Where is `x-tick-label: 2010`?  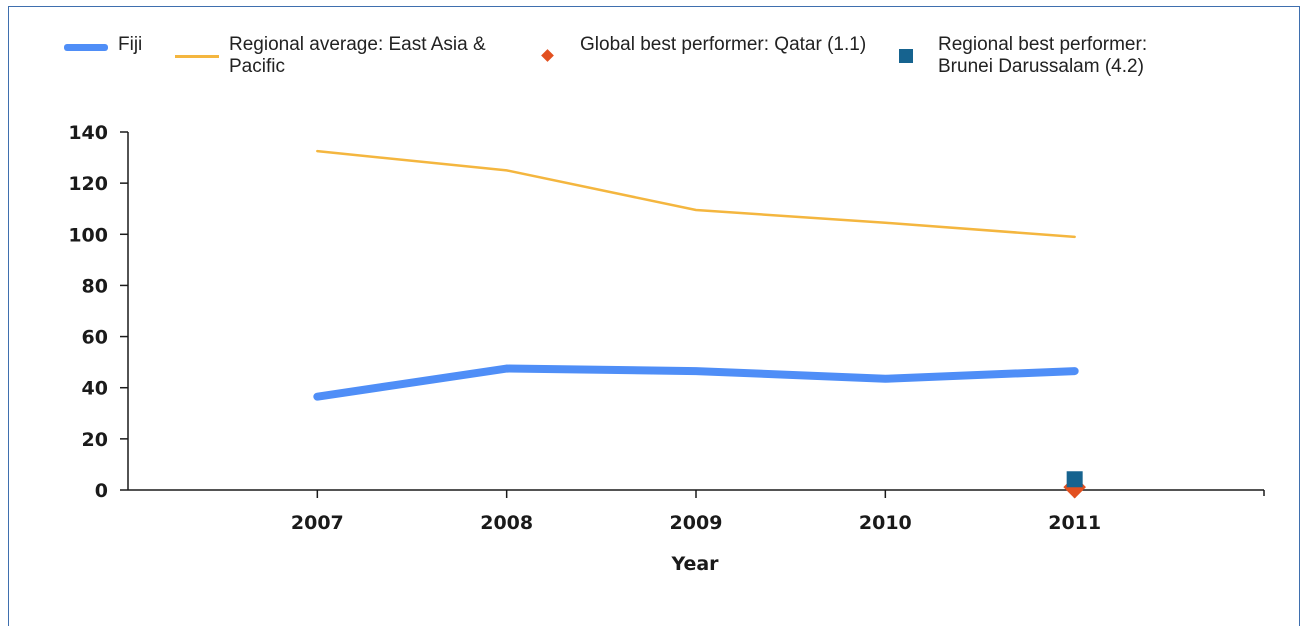 x-tick-label: 2010 is located at coordinates (885, 523).